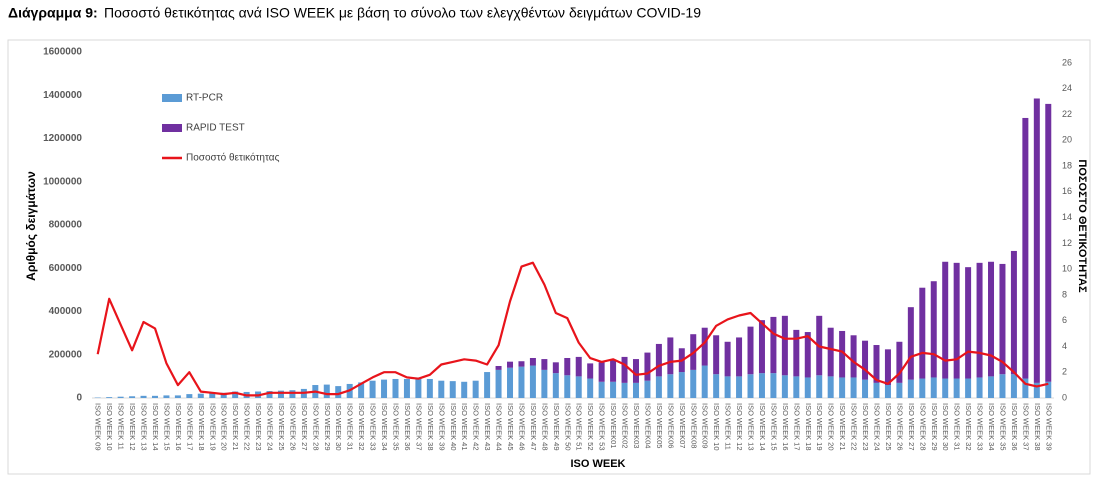  Describe the element at coordinates (590, 427) in the screenshot. I see `x-tick-label: ISO WEEK 52` at that location.